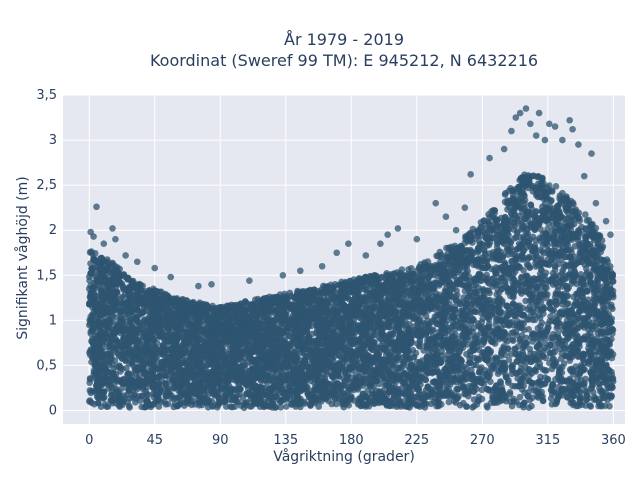 Image resolution: width=640 pixels, height=480 pixels. I want to click on chart-title-line1: År 1979 - 2019, so click(344, 39).